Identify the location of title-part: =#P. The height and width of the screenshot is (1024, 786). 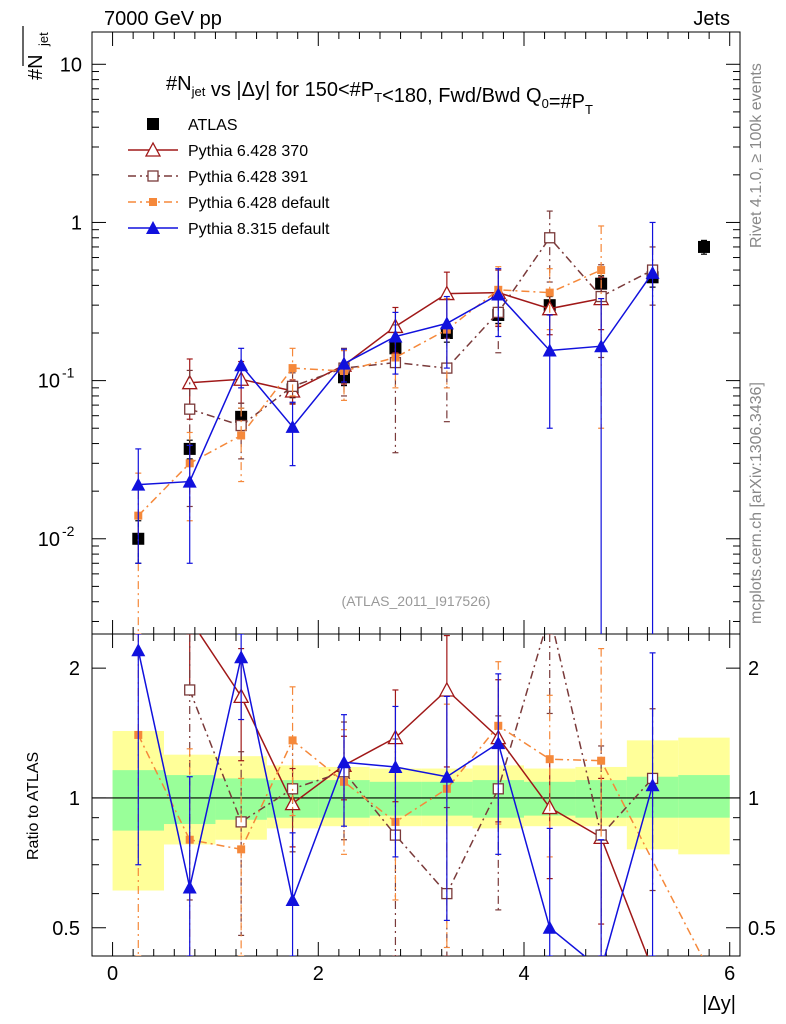
(567, 102).